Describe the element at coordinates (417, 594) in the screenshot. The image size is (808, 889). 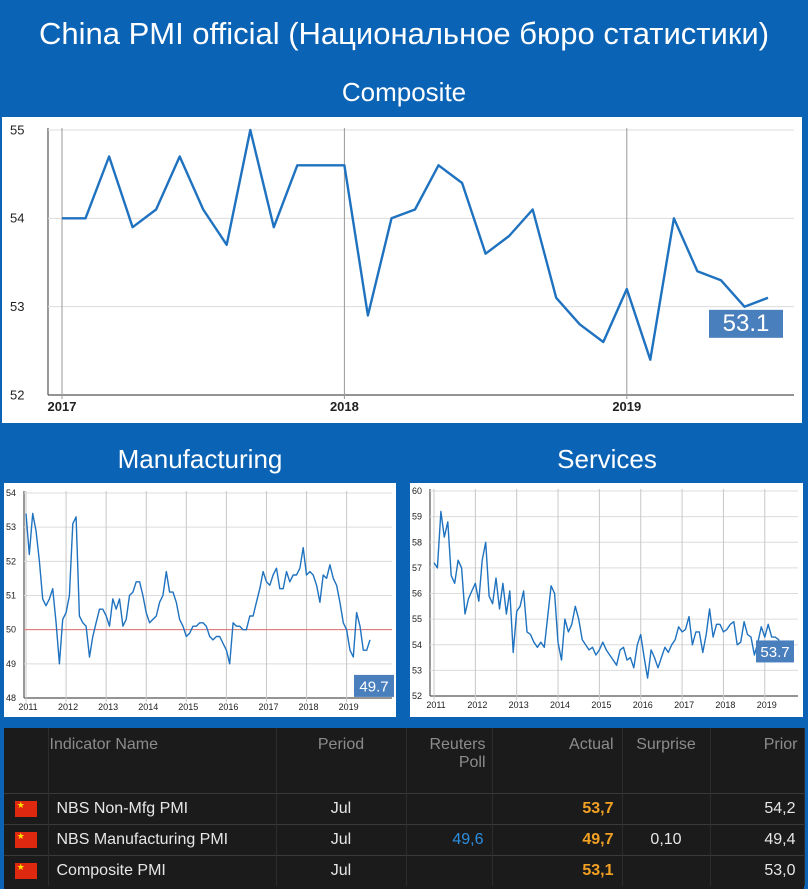
I see `y-tick-label: 56` at that location.